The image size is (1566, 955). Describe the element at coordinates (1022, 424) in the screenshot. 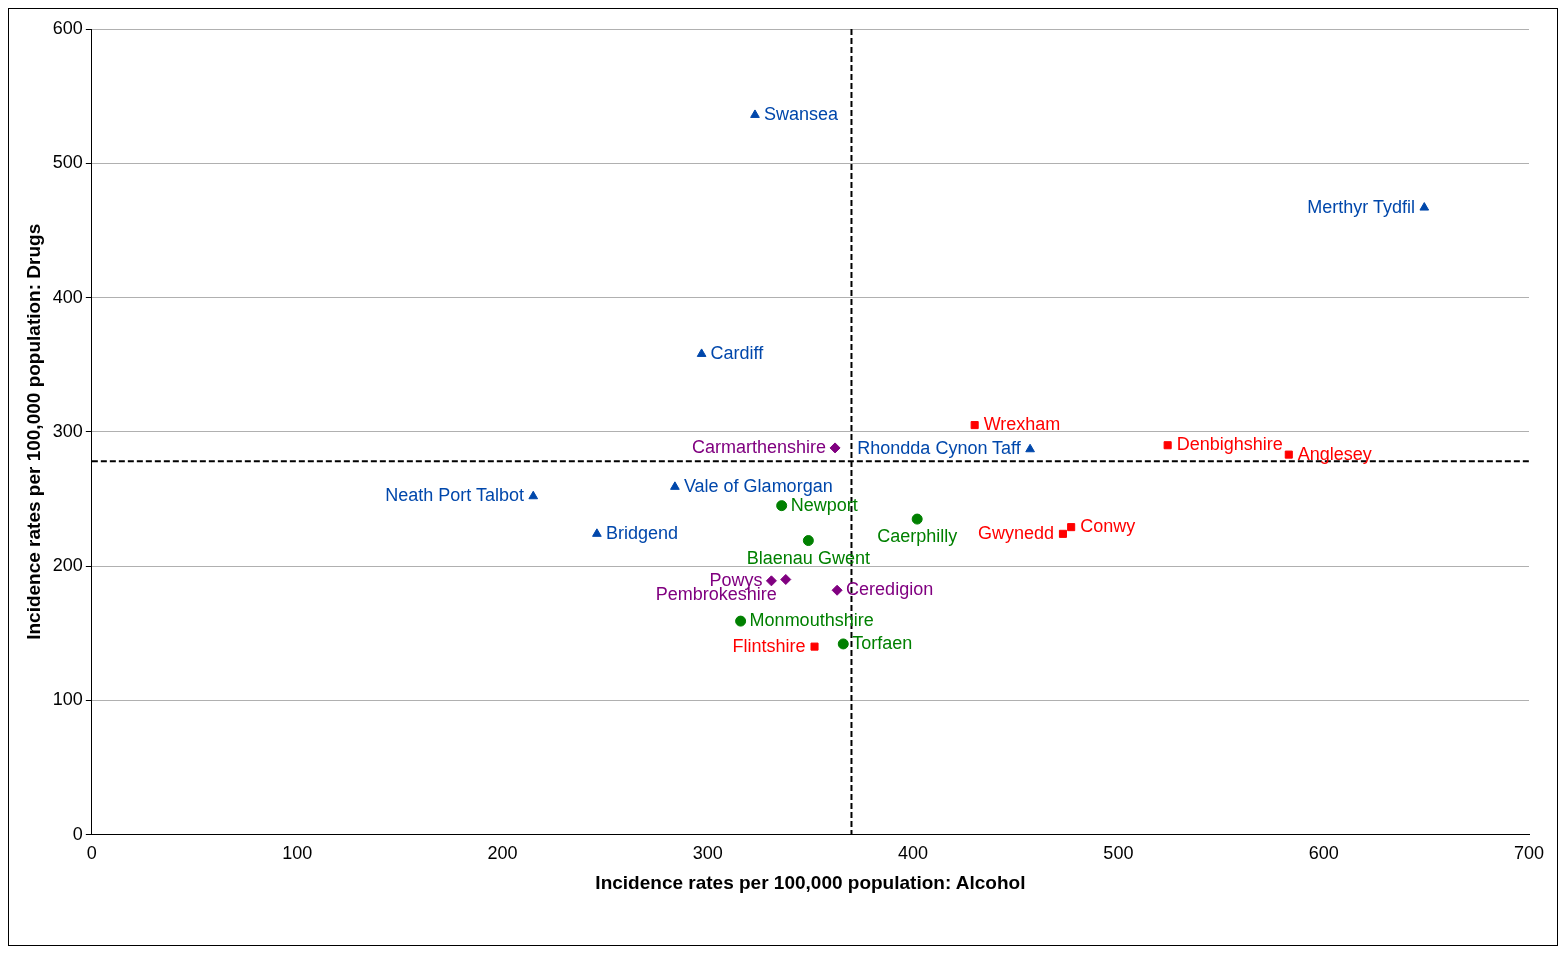

I see `data-label: Wrexham` at that location.